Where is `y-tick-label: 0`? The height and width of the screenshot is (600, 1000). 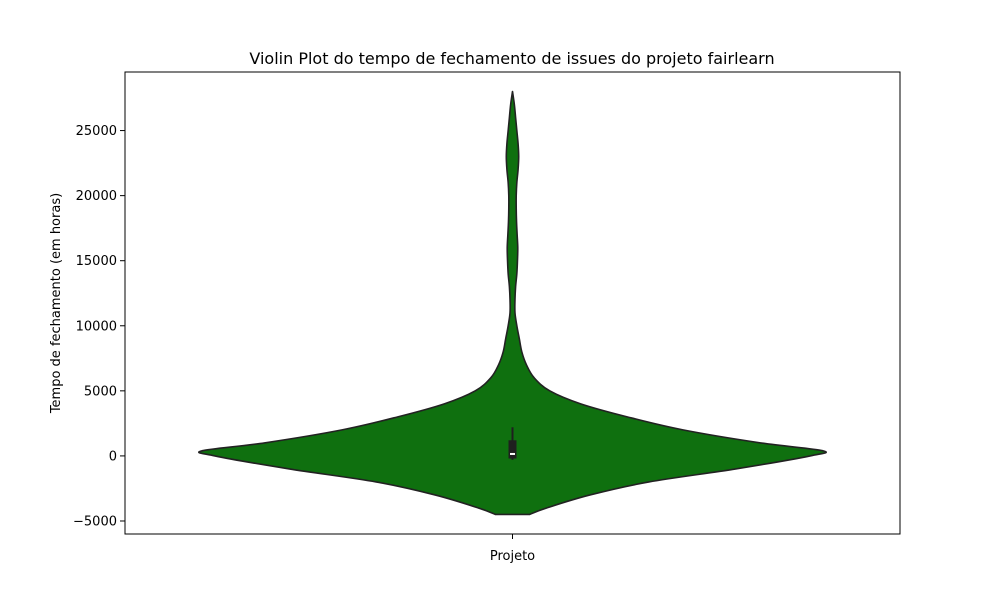 y-tick-label: 0 is located at coordinates (113, 456).